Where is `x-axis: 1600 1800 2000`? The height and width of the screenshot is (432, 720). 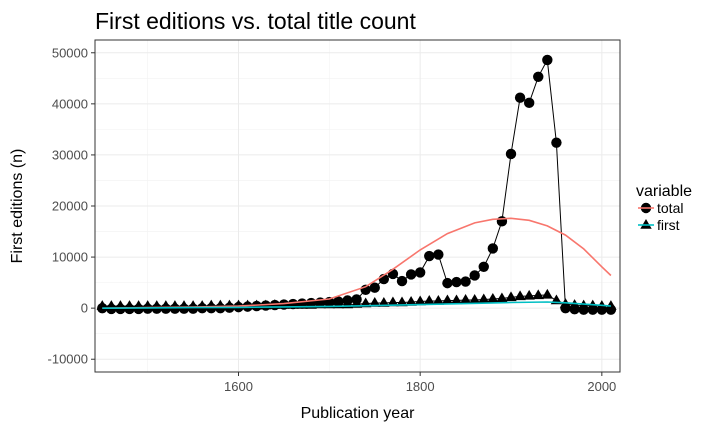 x-axis: 1600 1800 2000 is located at coordinates (420, 383).